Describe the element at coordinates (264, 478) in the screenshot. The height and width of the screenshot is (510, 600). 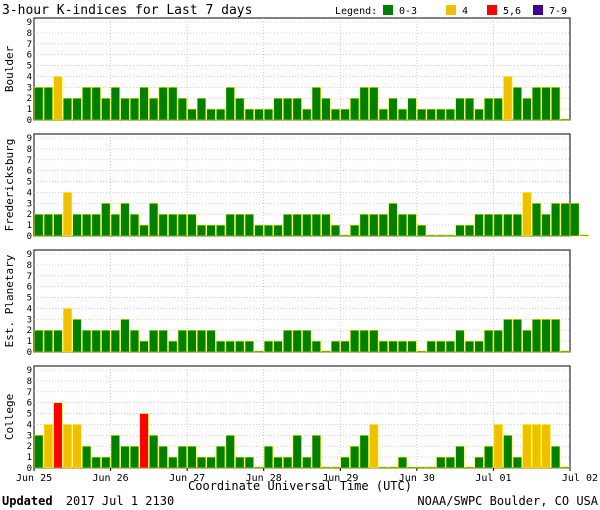
I see `x-tick-label: Jun 28` at that location.